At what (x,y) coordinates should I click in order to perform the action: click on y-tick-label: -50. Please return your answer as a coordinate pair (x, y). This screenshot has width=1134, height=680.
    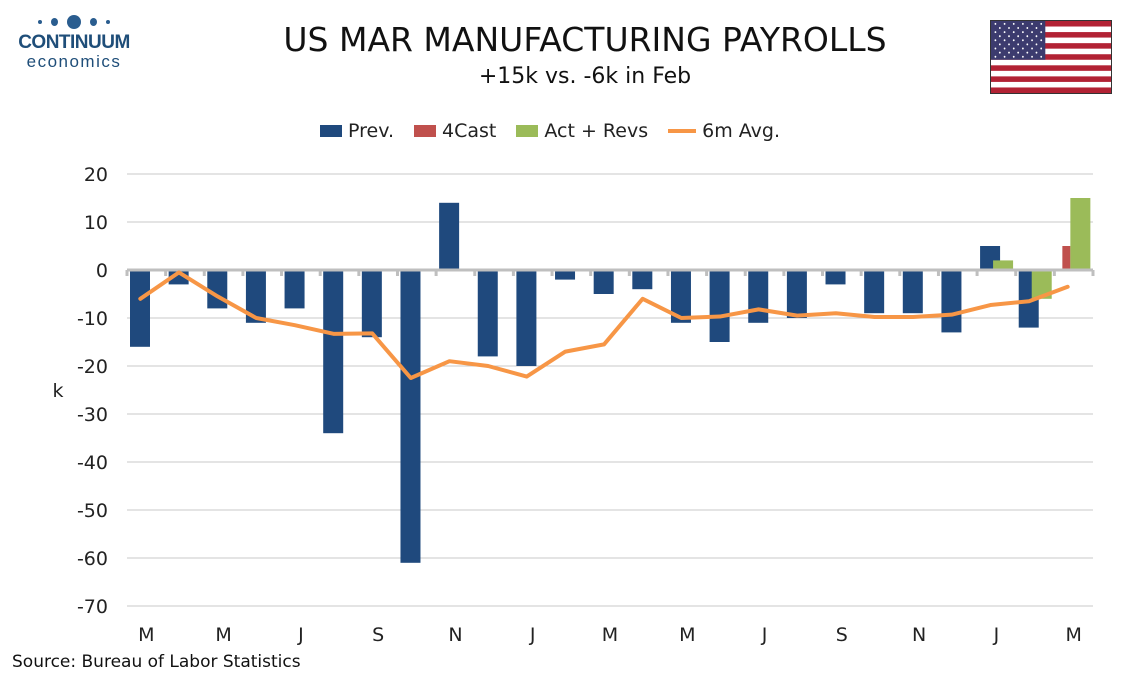
    Looking at the image, I should click on (92, 511).